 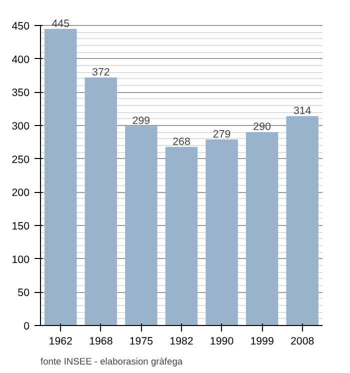 What do you see at coordinates (21, 160) in the screenshot?
I see `y-tick-label: 250` at bounding box center [21, 160].